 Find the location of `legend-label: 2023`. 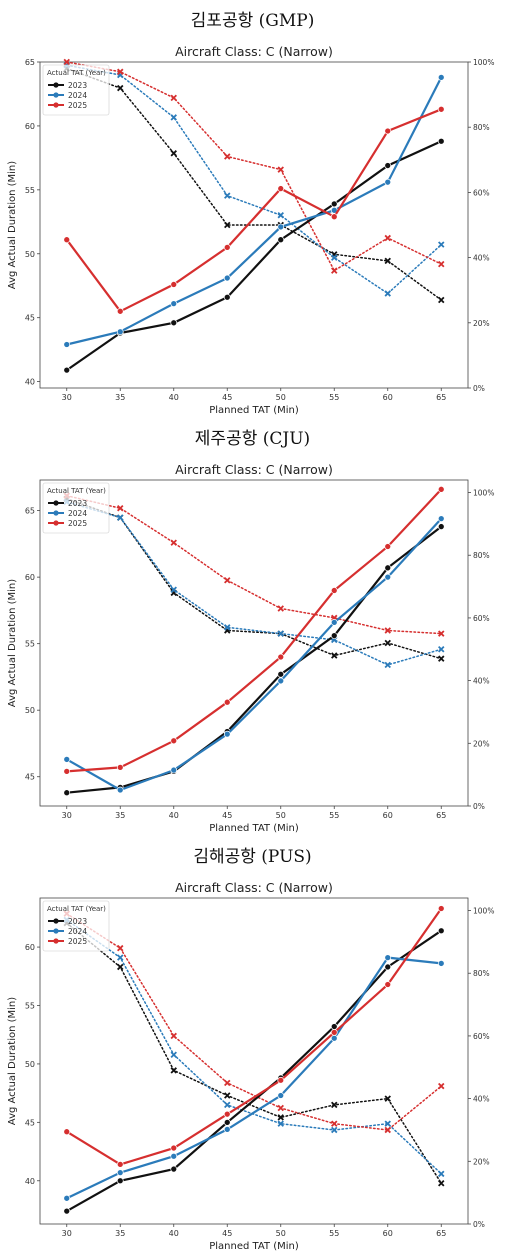

legend-label: 2023 is located at coordinates (77, 921).